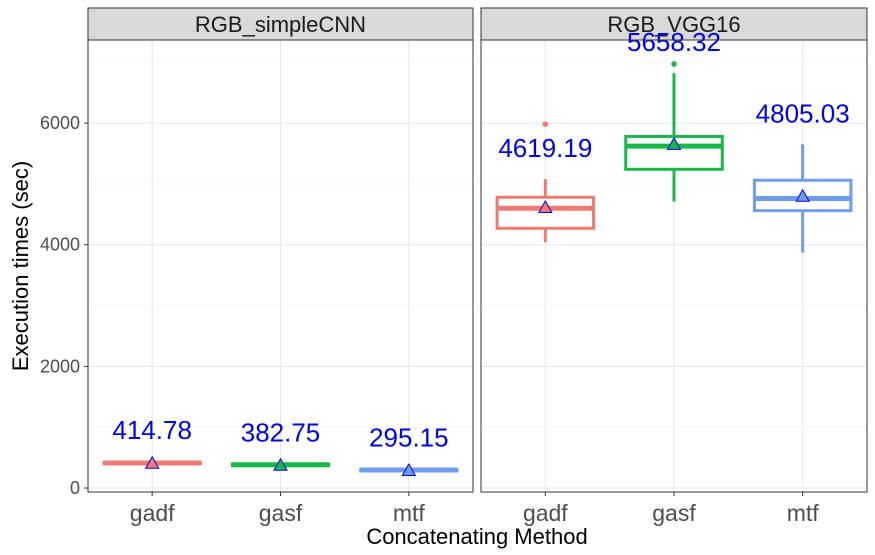 The image size is (875, 555). What do you see at coordinates (476, 536) in the screenshot?
I see `x-axis-title: Concatenating Method` at bounding box center [476, 536].